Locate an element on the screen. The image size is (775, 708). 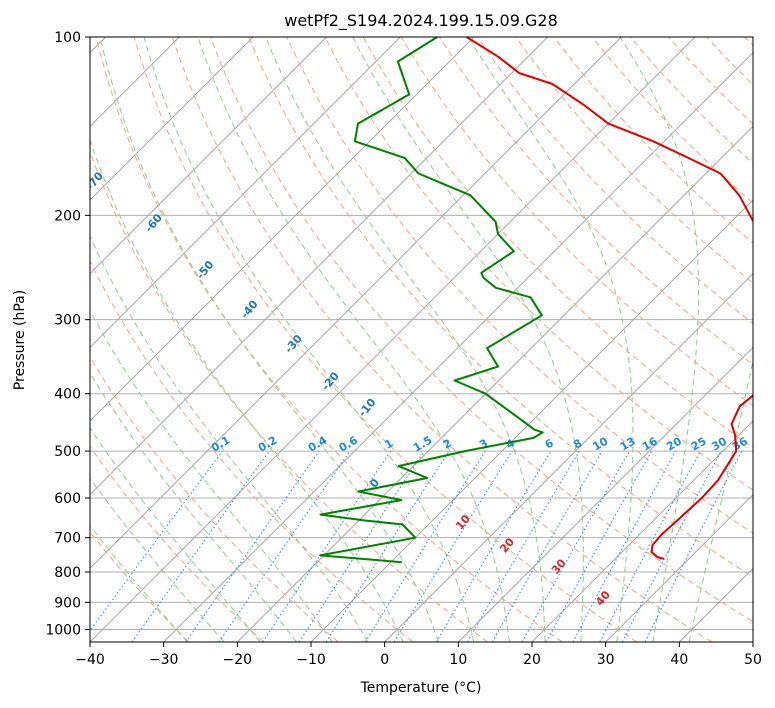
x-tick-label: 50 is located at coordinates (753, 660).